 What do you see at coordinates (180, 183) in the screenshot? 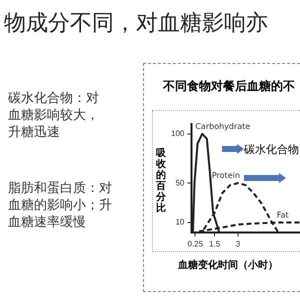
I see `y-tick-label: 50` at bounding box center [180, 183].